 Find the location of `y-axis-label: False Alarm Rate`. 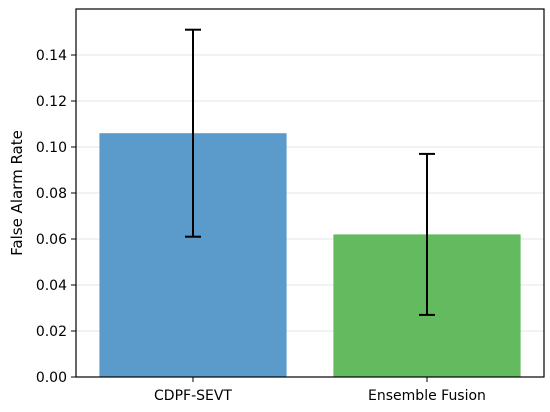

y-axis-label: False Alarm Rate is located at coordinates (17, 193).